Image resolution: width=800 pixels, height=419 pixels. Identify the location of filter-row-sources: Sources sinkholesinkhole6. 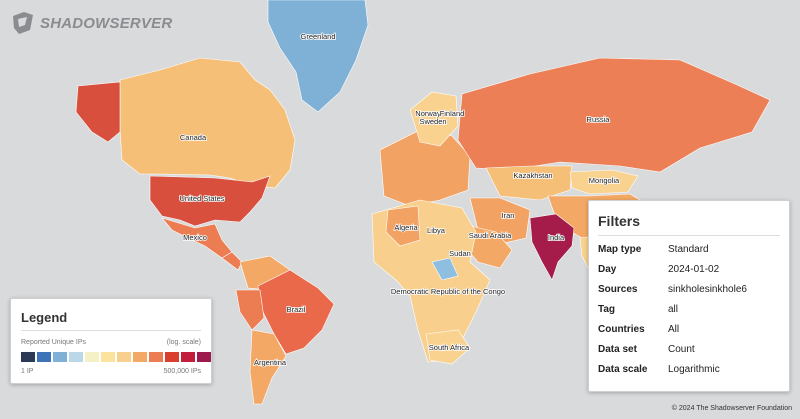
(690, 291).